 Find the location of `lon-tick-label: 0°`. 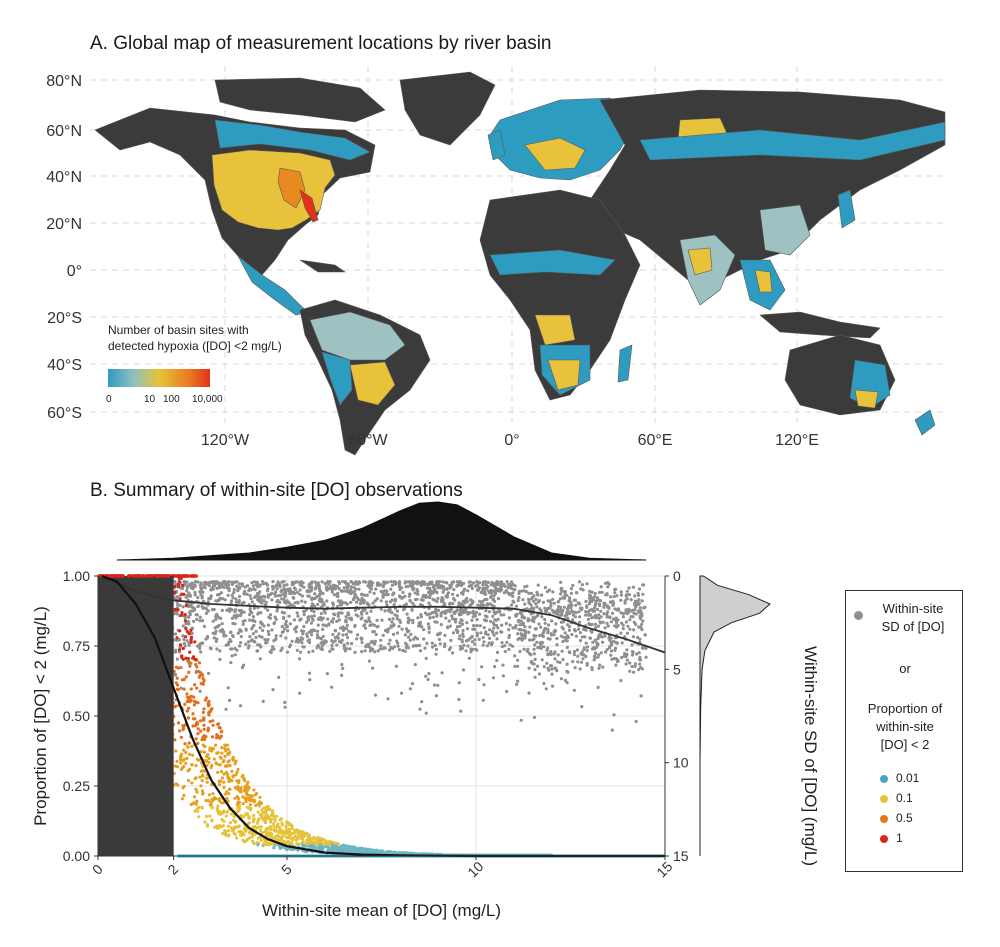

lon-tick-label: 0° is located at coordinates (511, 440).